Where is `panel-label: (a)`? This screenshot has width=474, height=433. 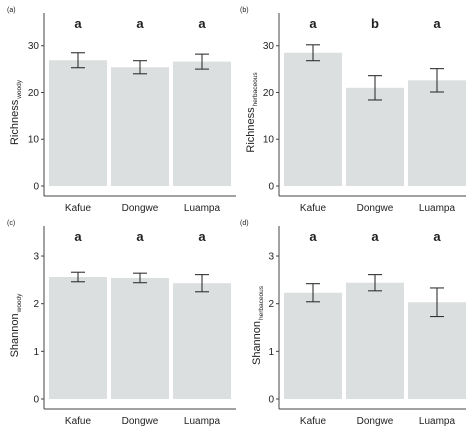 panel-label: (a) is located at coordinates (11, 10).